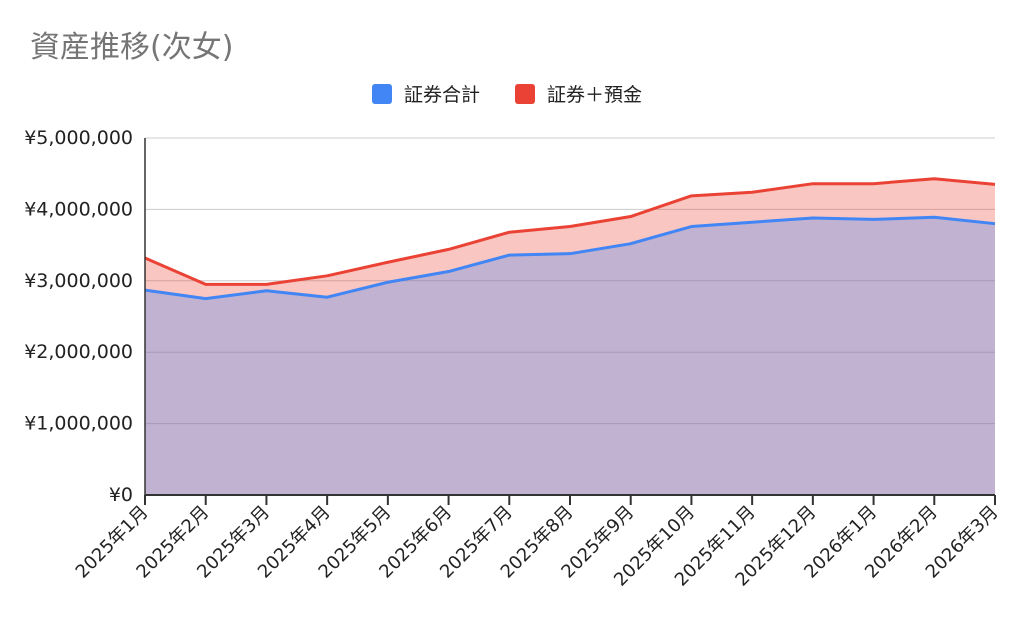 This screenshot has width=1024, height=631. Describe the element at coordinates (78, 209) in the screenshot. I see `y-tick-label: ¥4,000,000` at that location.